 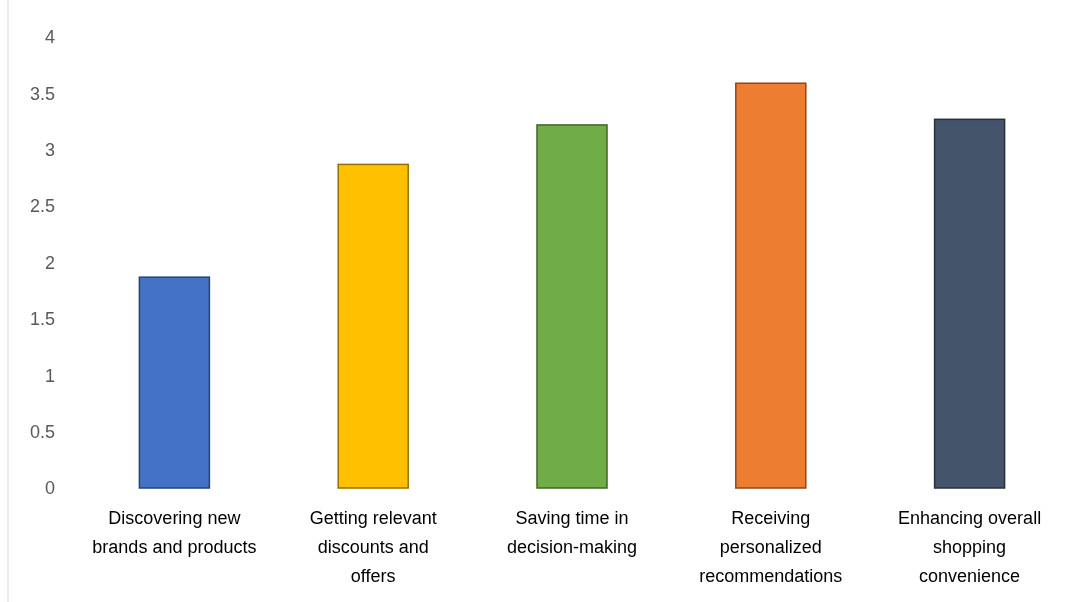 What do you see at coordinates (42, 93) in the screenshot?
I see `y-tick-label: 3.5` at bounding box center [42, 93].